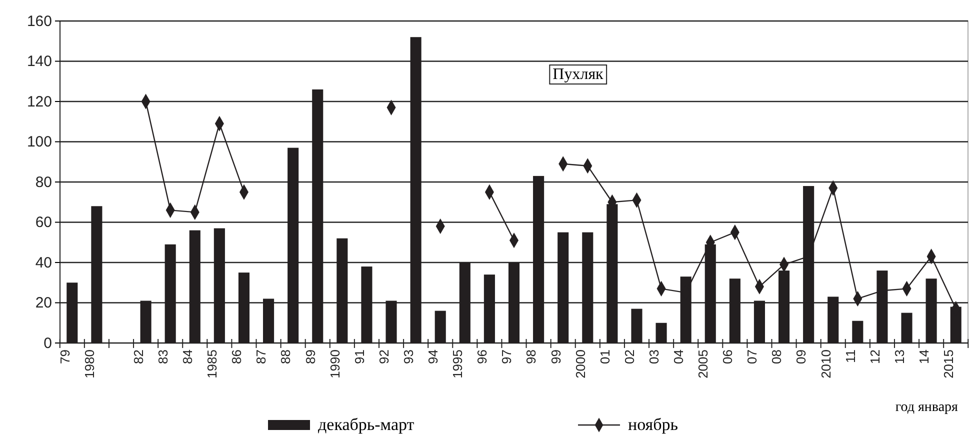 The height and width of the screenshot is (440, 971). What do you see at coordinates (310, 357) in the screenshot?
I see `x-tick-label: 89` at bounding box center [310, 357].